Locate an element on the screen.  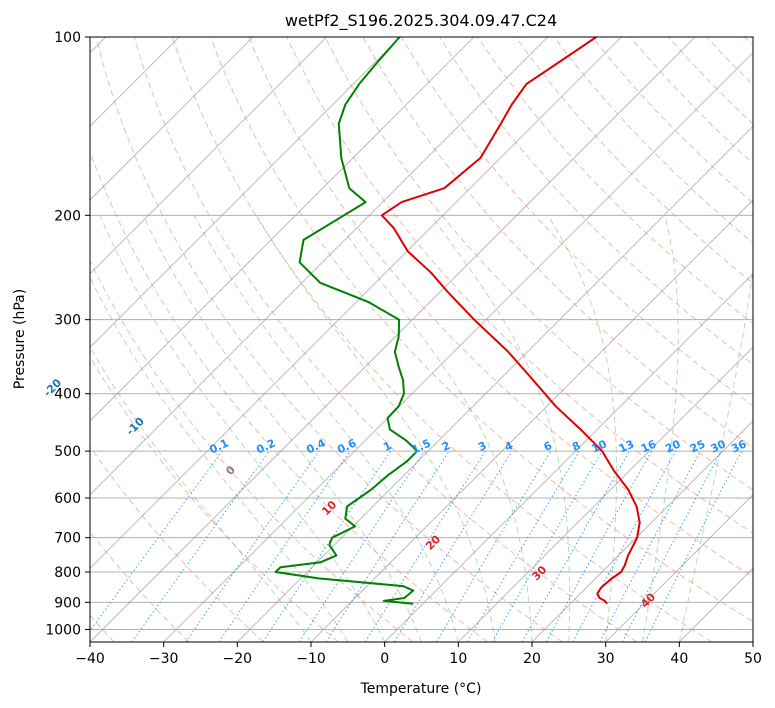
mixing-ratio-label: 10 is located at coordinates (599, 446).